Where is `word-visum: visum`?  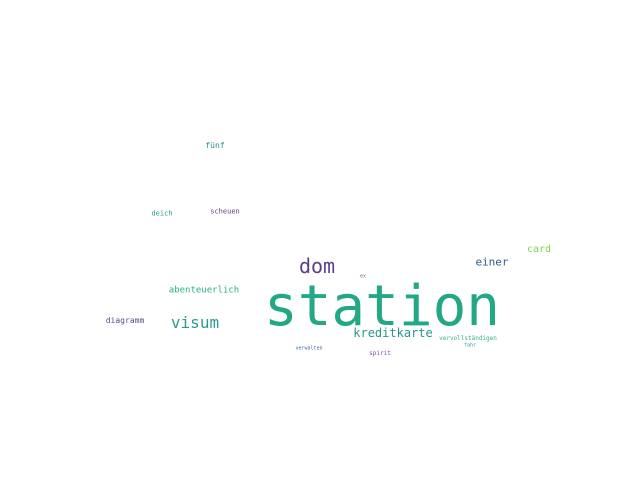 word-visum: visum is located at coordinates (195, 322).